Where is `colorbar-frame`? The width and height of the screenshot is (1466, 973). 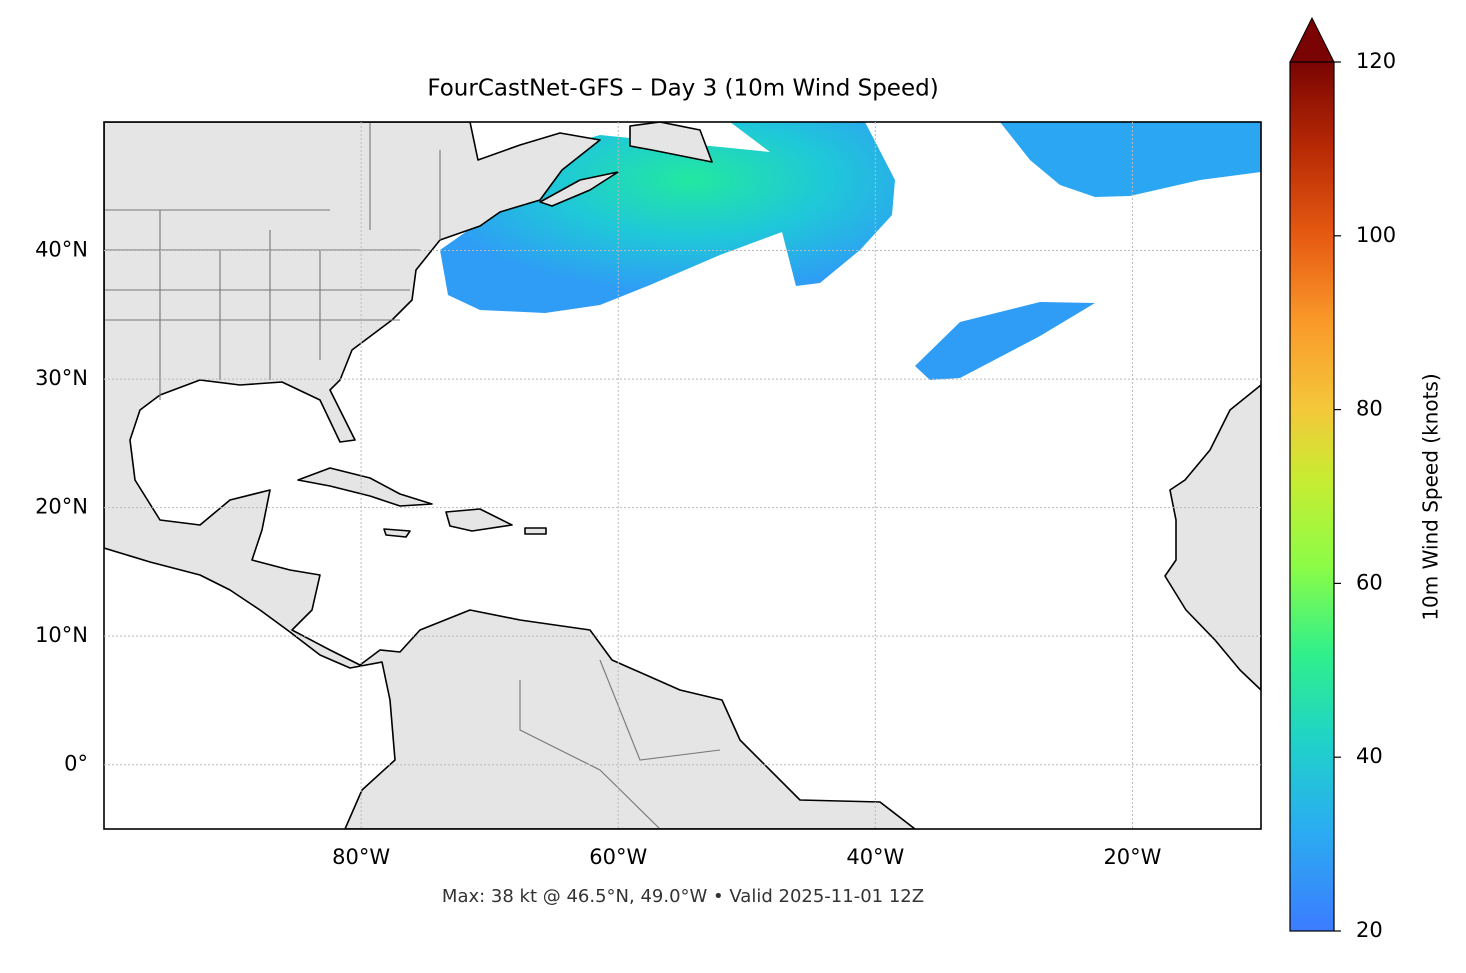
colorbar-frame is located at coordinates (1312, 496).